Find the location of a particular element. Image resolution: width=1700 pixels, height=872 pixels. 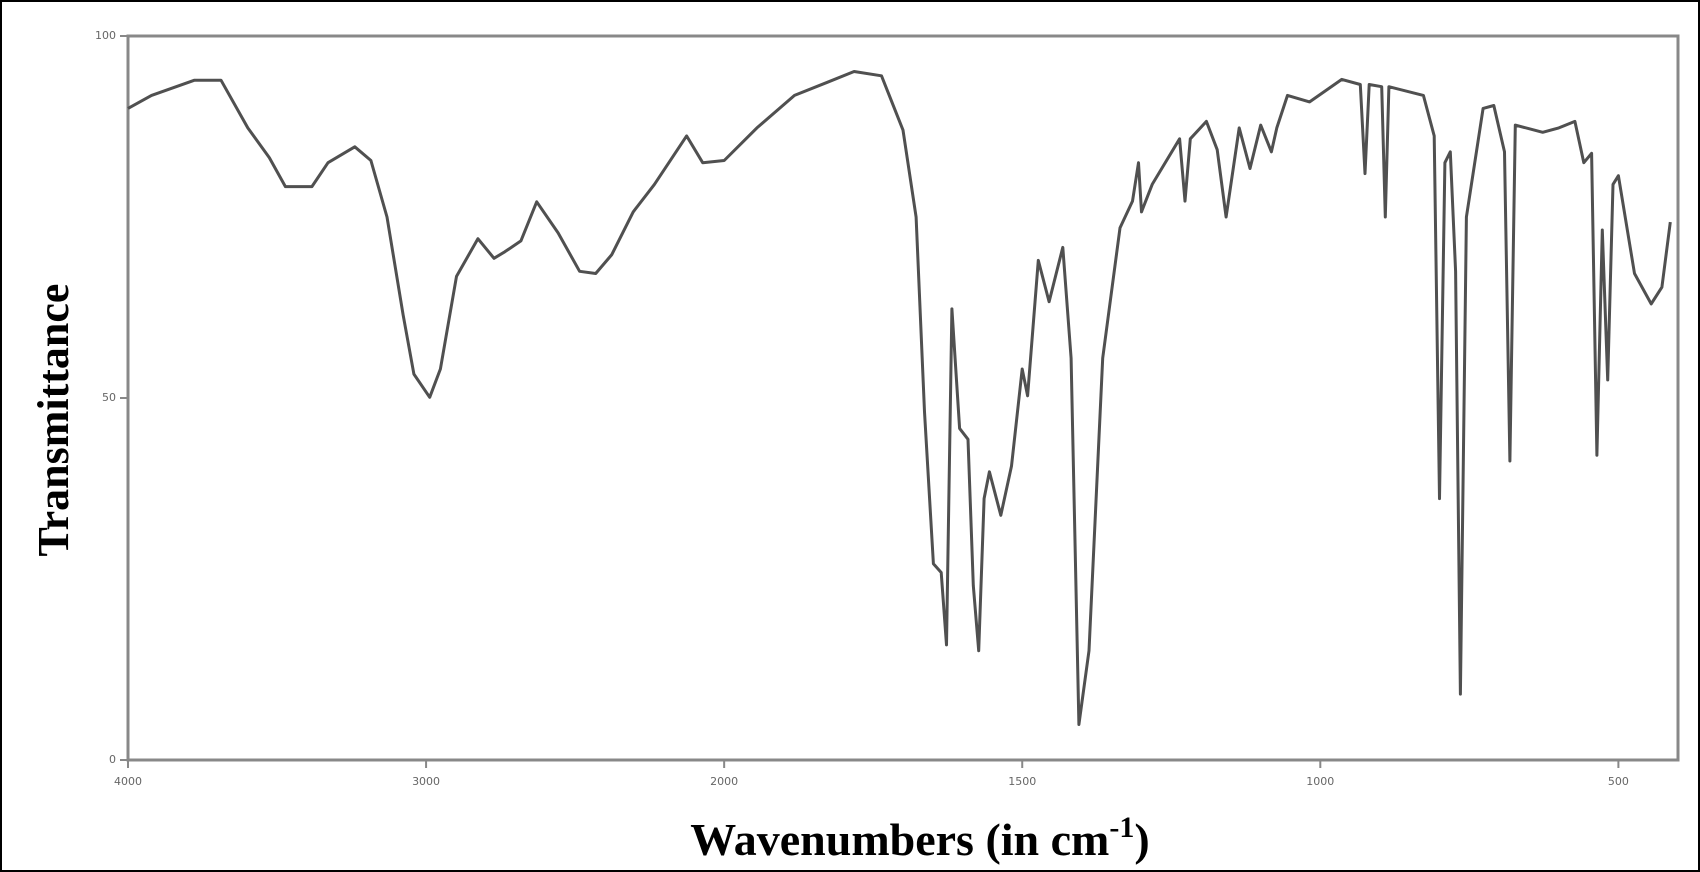

x-axis-label: Wavenumbers (in cm-1) is located at coordinates (919, 838).